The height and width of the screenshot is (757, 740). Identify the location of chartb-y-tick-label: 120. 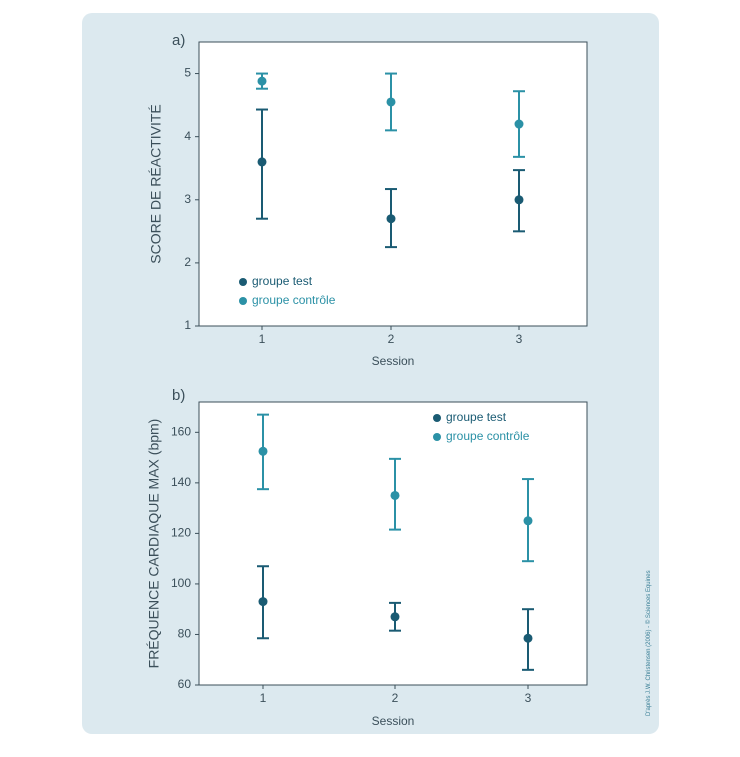
(181, 533).